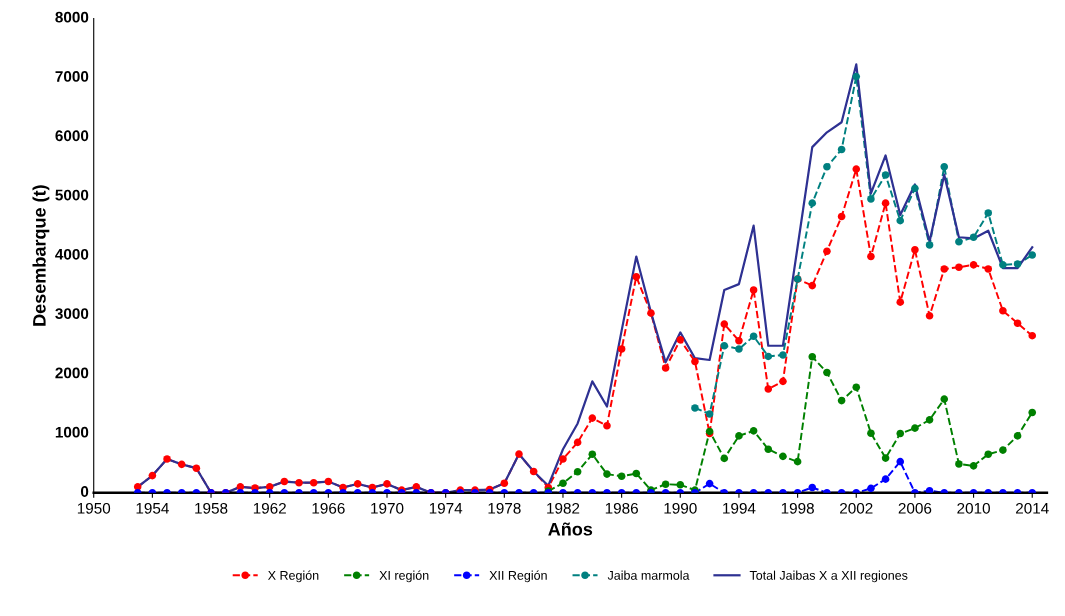 Image resolution: width=1065 pixels, height=616 pixels. I want to click on x-tick-label: 1950, so click(94, 508).